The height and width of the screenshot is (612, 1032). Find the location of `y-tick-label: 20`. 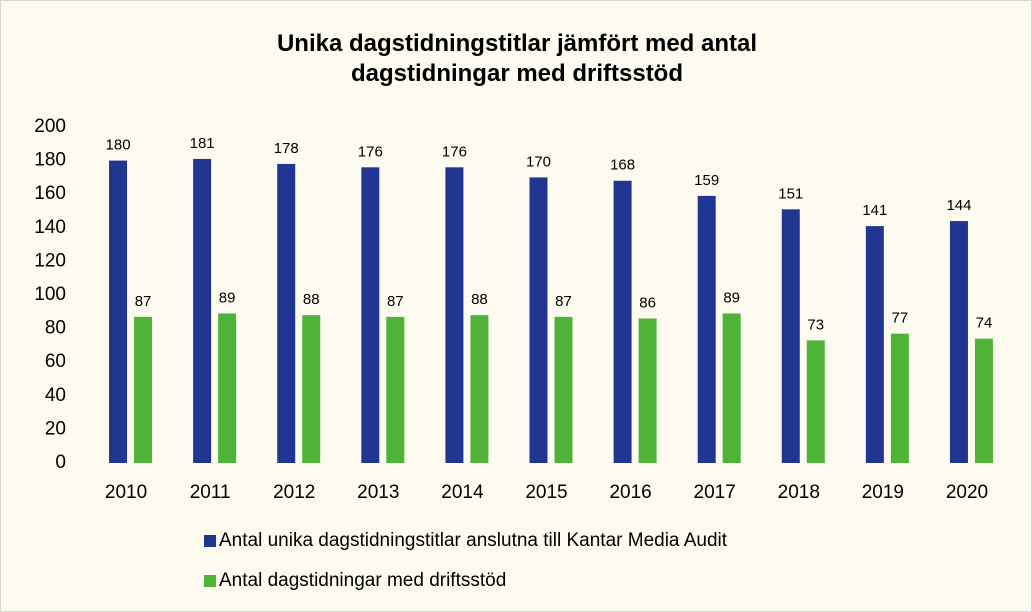

y-tick-label: 20 is located at coordinates (55, 428).